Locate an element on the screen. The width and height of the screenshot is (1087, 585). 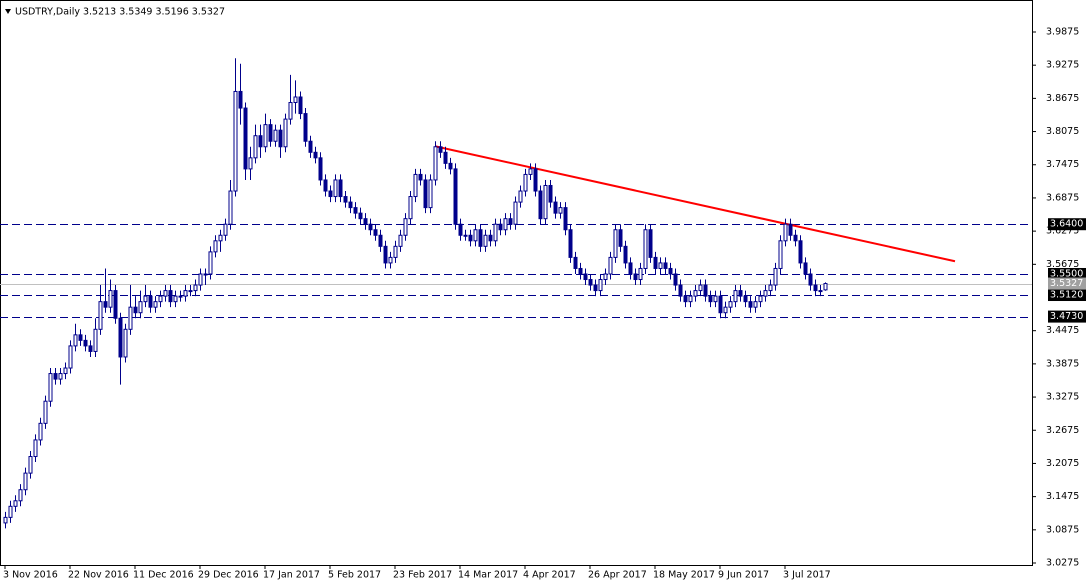
price-label: 3.6400 is located at coordinates (1066, 224).